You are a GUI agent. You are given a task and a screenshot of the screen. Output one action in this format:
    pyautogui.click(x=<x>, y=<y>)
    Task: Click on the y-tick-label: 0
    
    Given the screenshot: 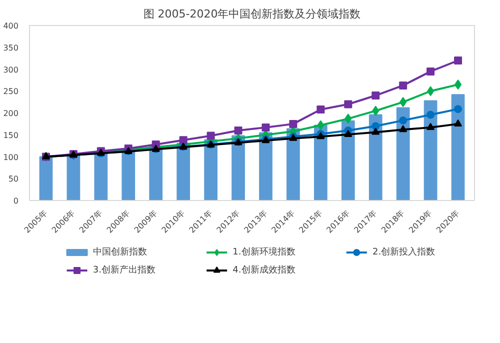 What is the action you would take?
    pyautogui.click(x=16, y=201)
    